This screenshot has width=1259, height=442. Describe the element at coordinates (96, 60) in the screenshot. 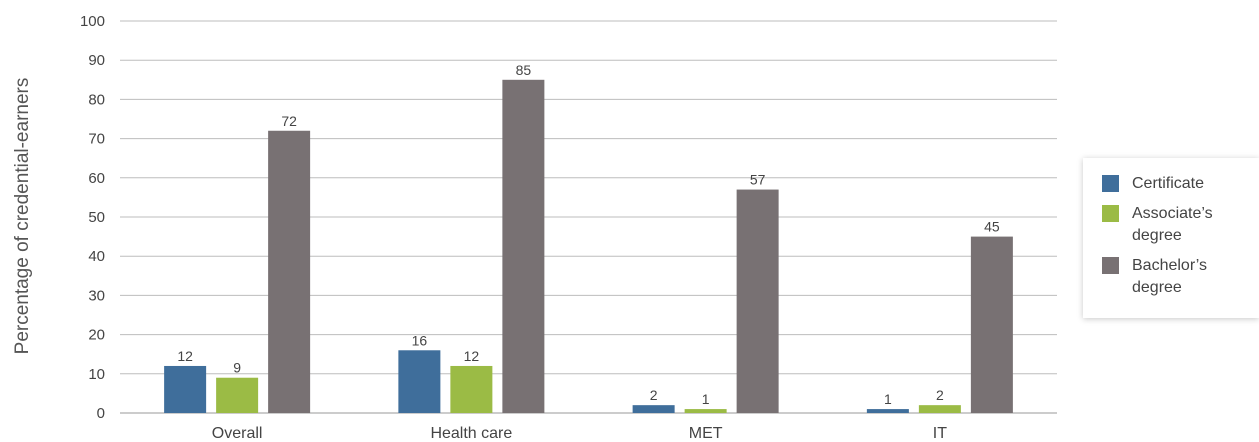

I see `y-tick-label-90: 90` at that location.